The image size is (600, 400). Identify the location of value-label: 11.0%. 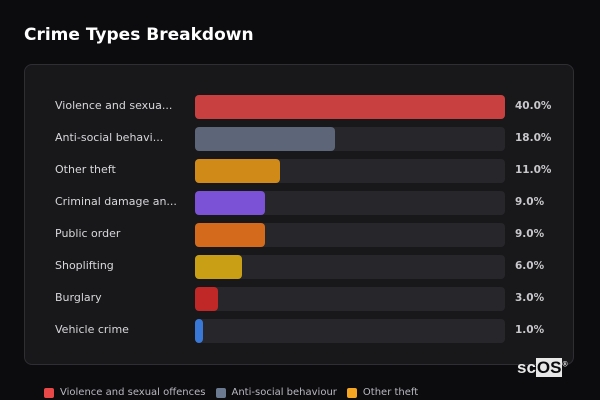
(533, 170).